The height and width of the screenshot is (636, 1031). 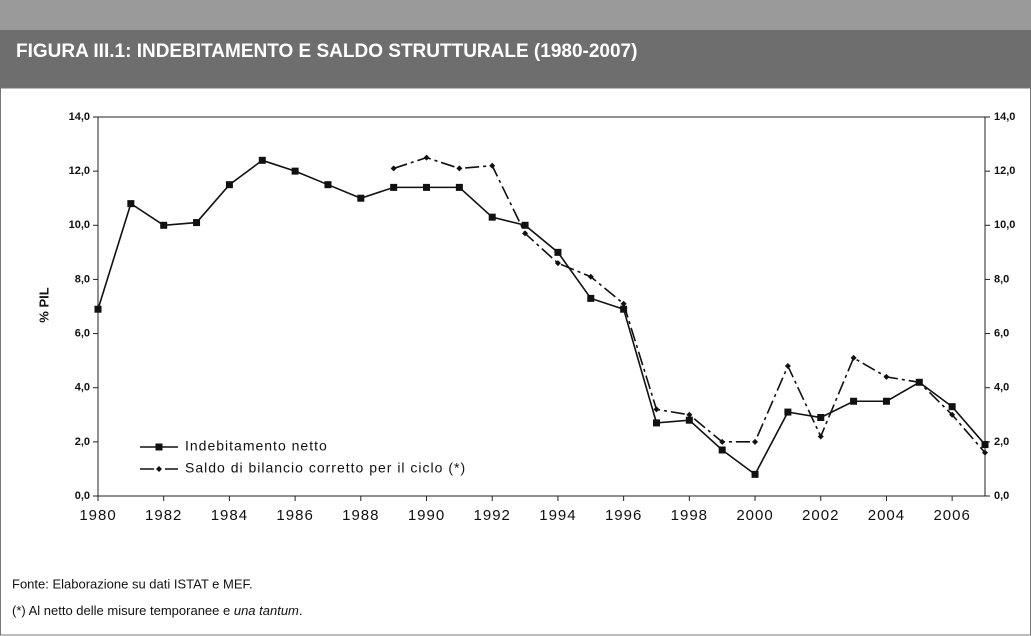 I want to click on x-tick-label: 1998, so click(x=689, y=515).